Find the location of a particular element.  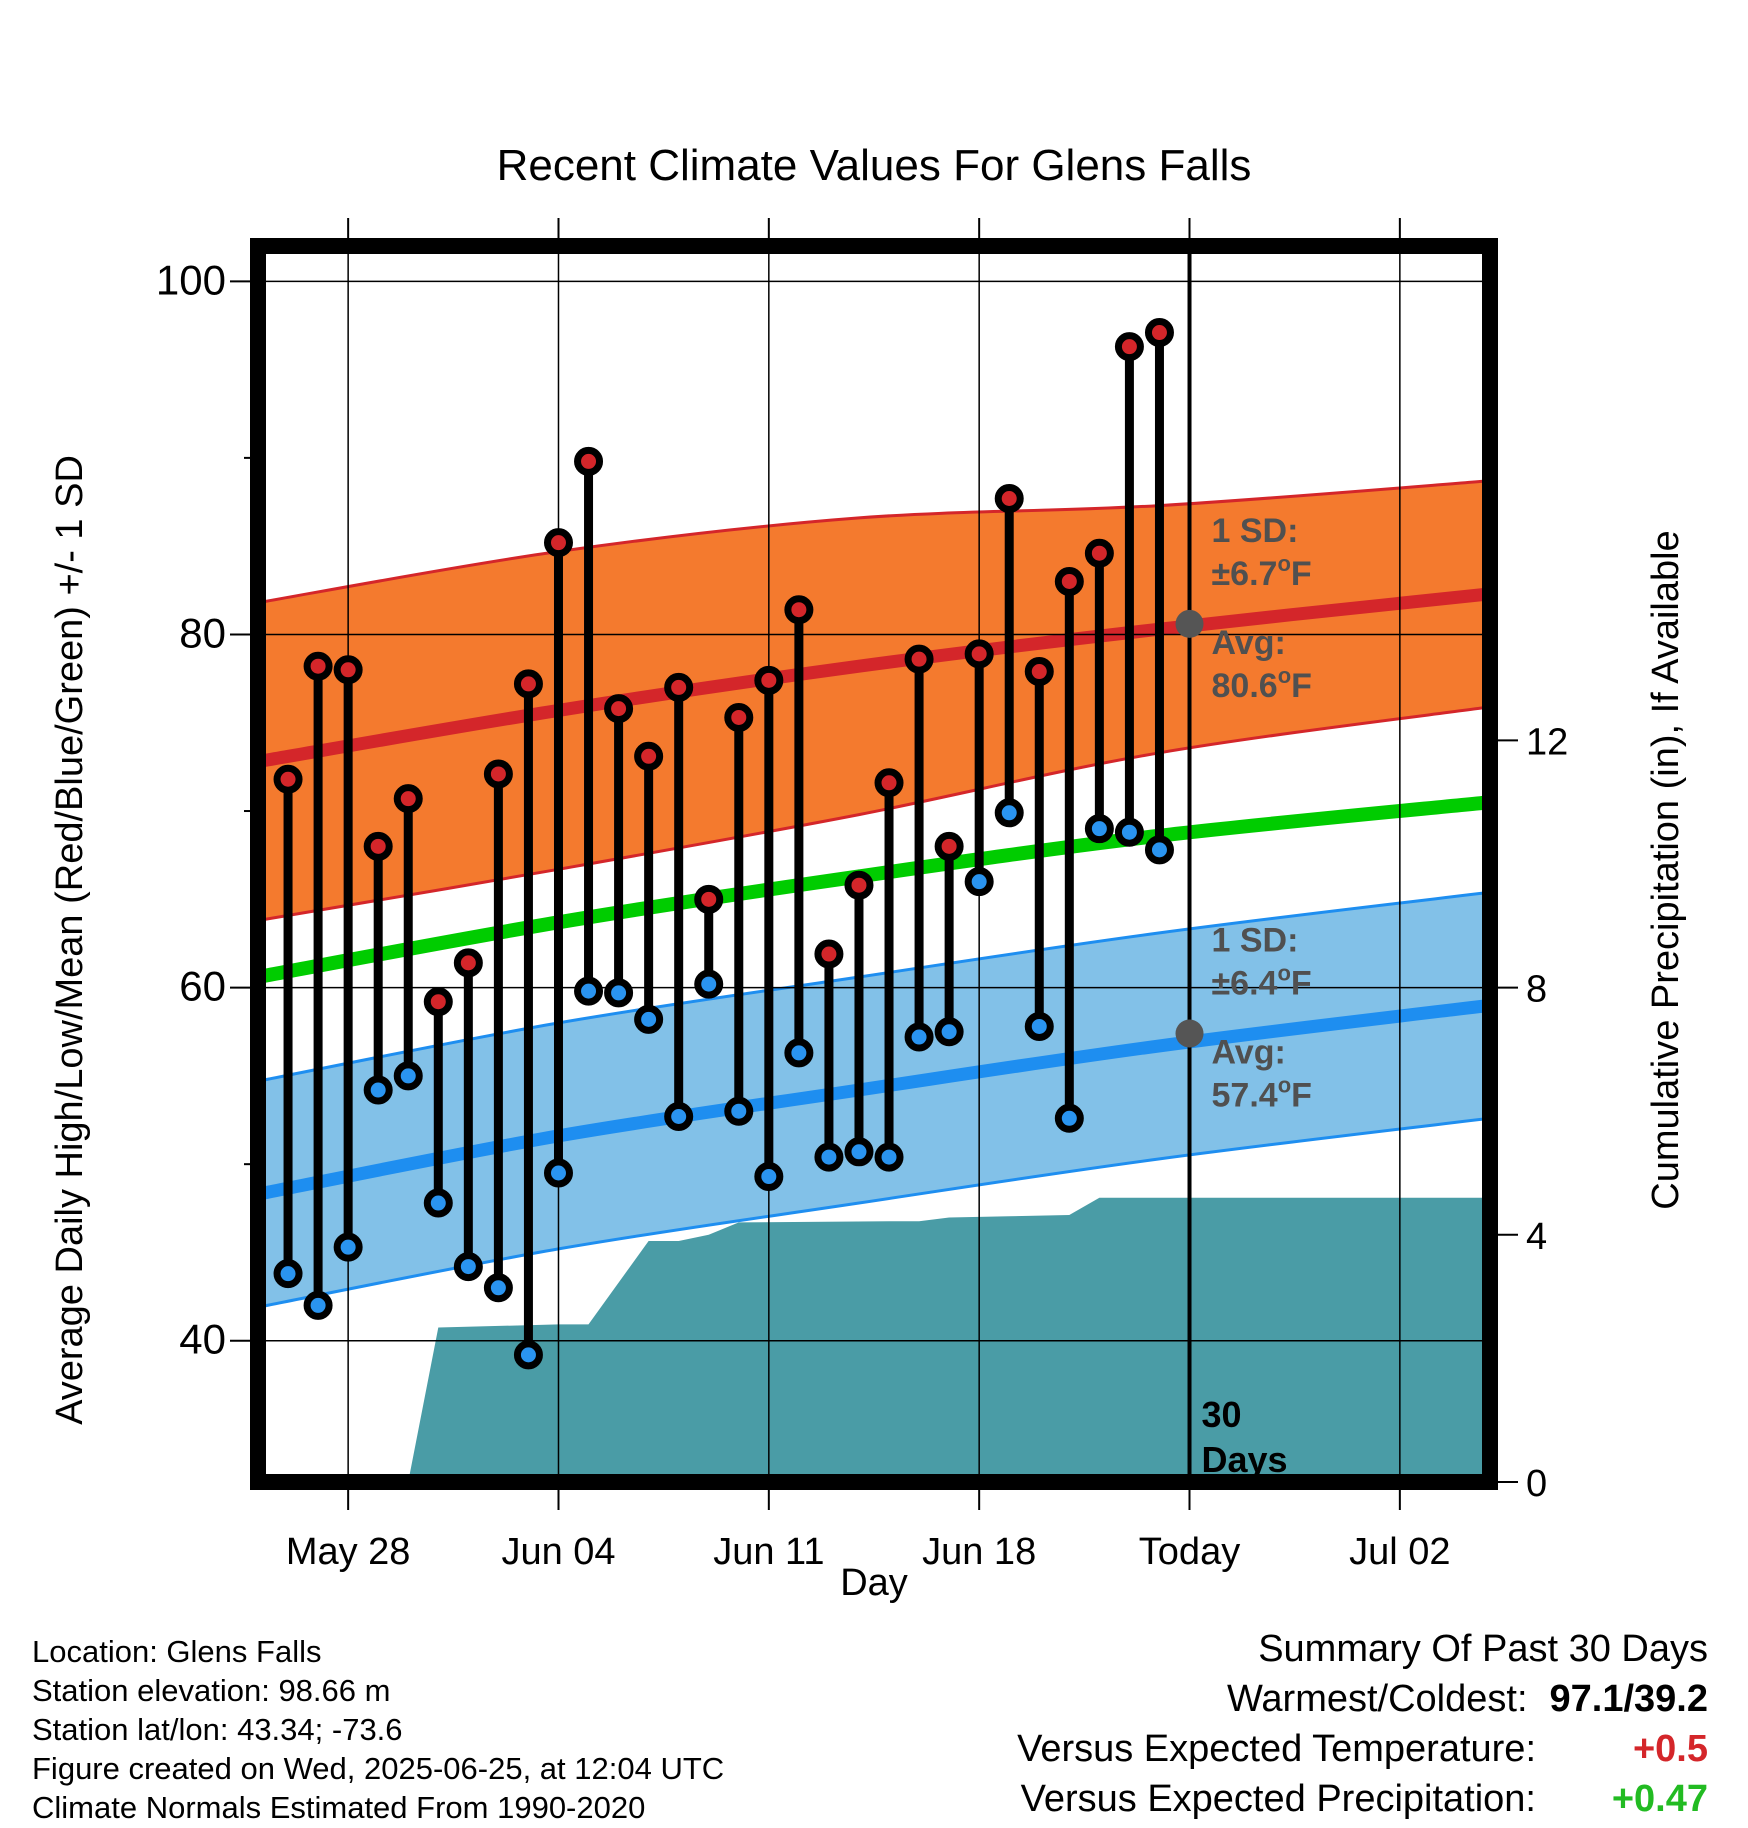

temp-anomaly-row: Versus Expected Temperature: +0.5 is located at coordinates (1362, 1749).